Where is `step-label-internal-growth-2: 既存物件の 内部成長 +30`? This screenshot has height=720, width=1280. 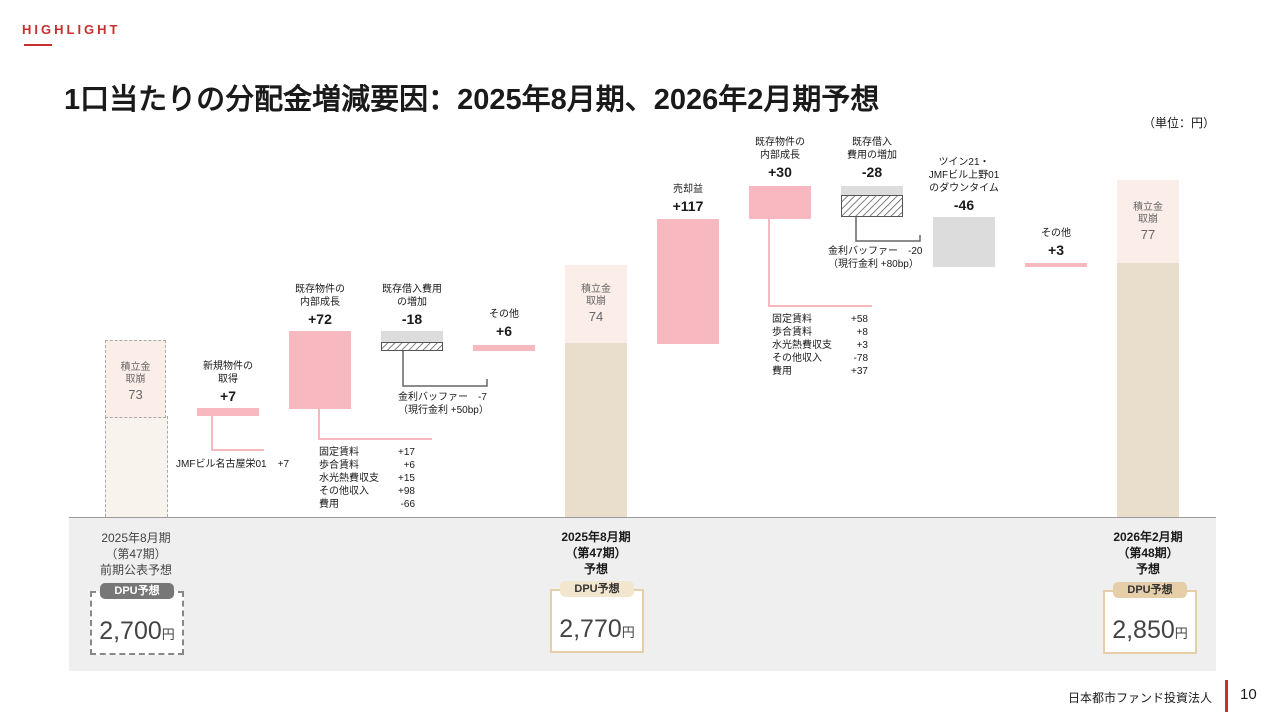
step-label-internal-growth-2: 既存物件の 内部成長 +30 is located at coordinates (780, 158).